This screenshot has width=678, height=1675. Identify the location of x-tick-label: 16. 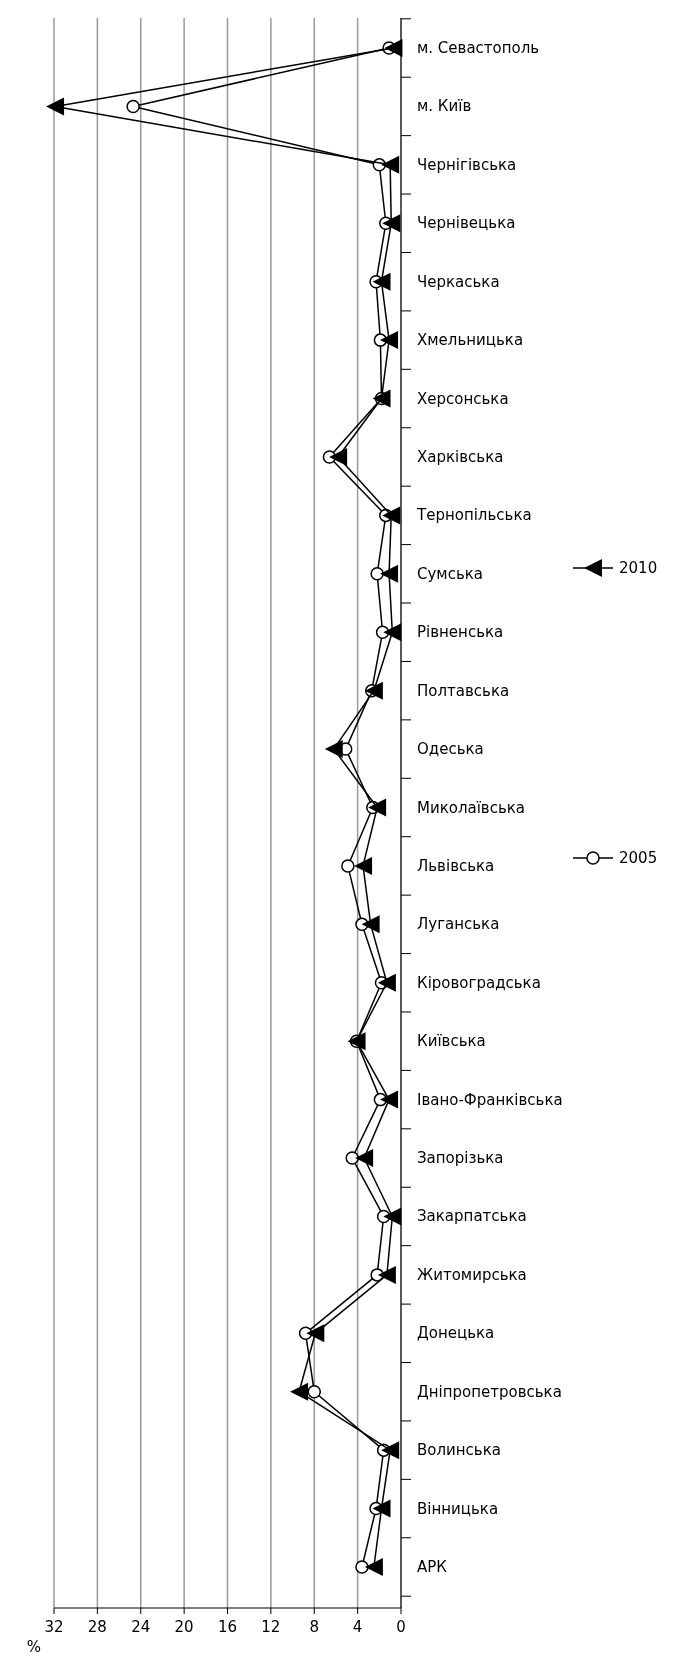
(227, 1627).